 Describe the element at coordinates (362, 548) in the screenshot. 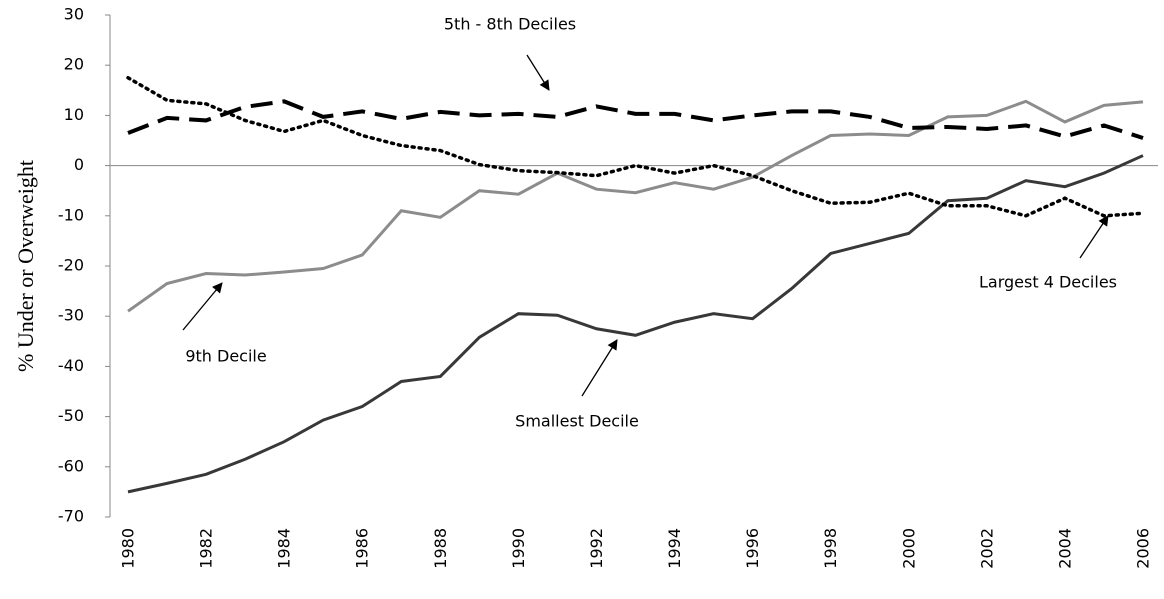

I see `x-tick-label: 1986` at that location.